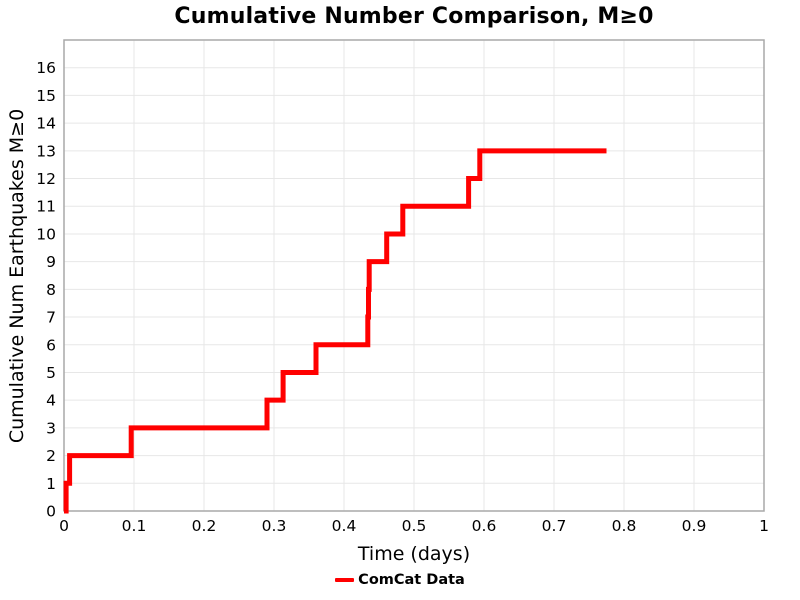  I want to click on y-tick-label: 8, so click(51, 290).